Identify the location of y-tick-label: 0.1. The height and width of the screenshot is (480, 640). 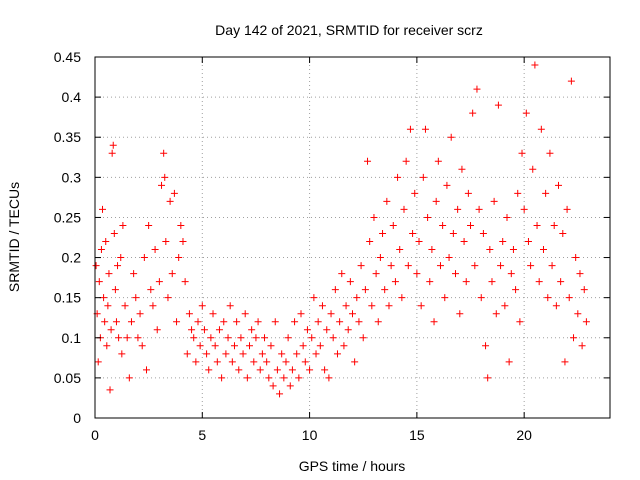
(72, 338).